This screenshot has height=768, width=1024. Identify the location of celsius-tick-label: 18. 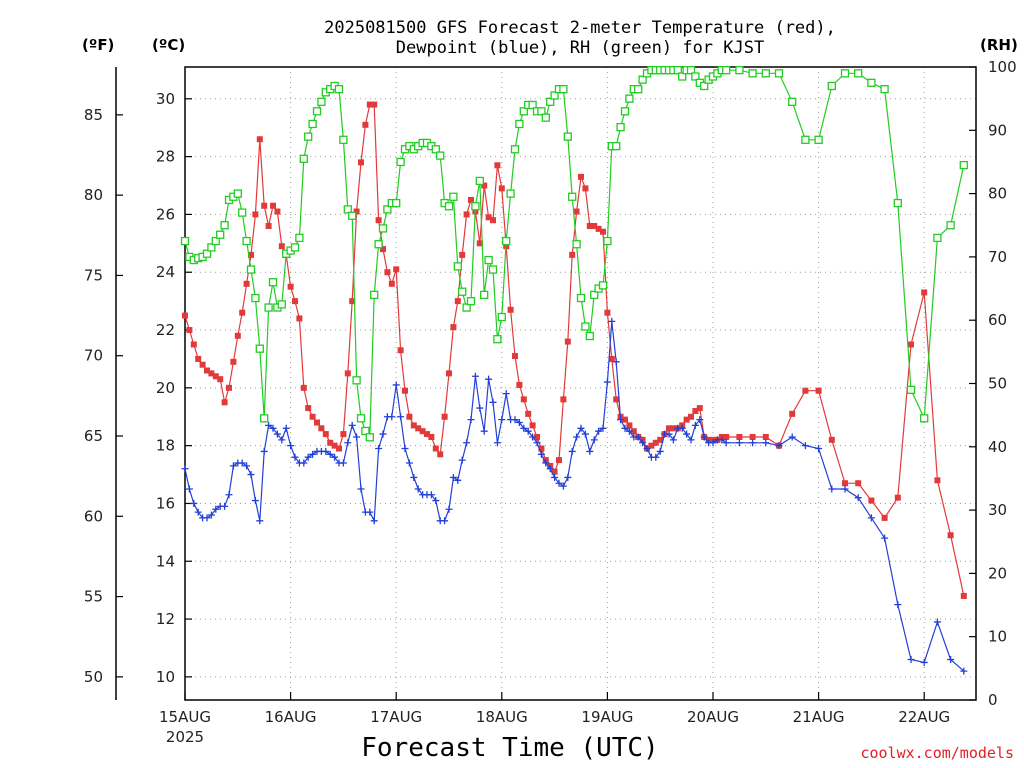
(165, 446).